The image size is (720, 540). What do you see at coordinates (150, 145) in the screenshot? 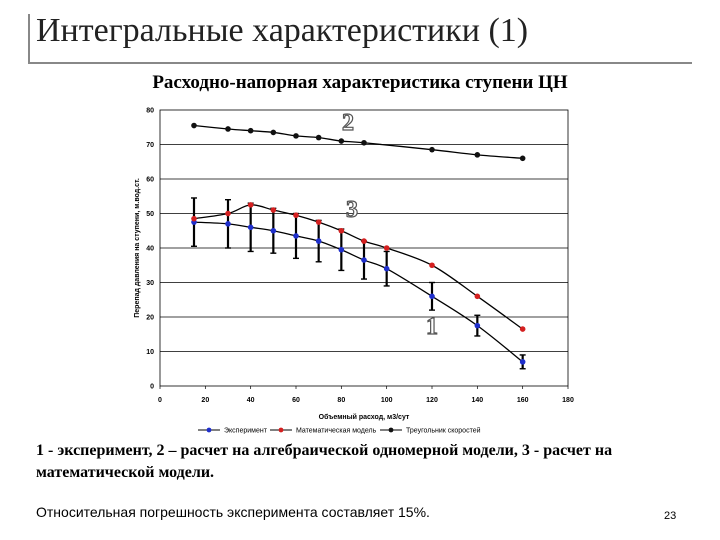
I see `y-tick-label-70: 70` at bounding box center [150, 145].